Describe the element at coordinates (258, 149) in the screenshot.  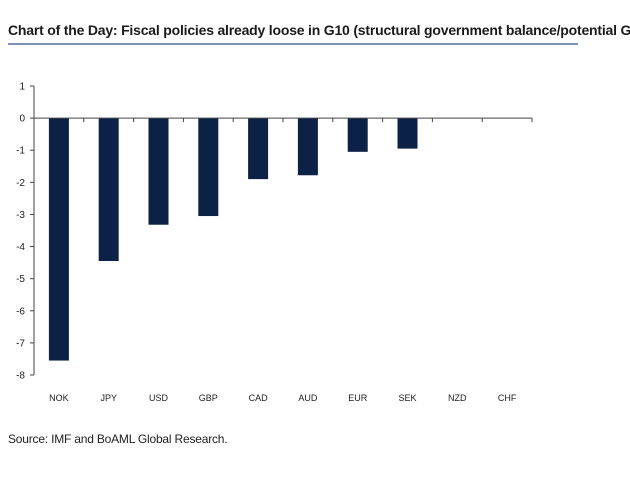
I see `bar-cad` at that location.